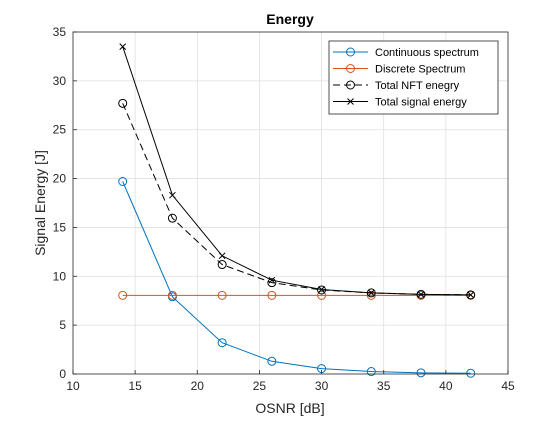 This screenshot has height=425, width=560. Describe the element at coordinates (60, 32) in the screenshot. I see `y-tick-label: 35` at that location.